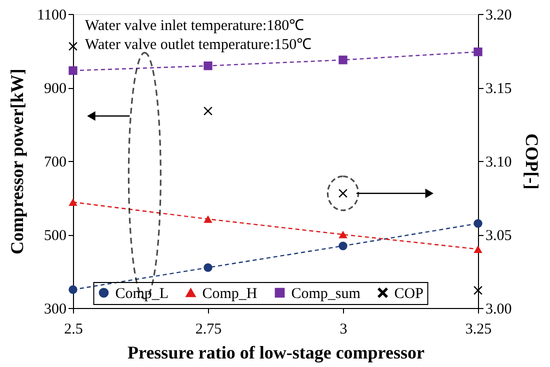  Describe the element at coordinates (17, 161) in the screenshot. I see `y-axis-title: Compressor power[kW]` at that location.